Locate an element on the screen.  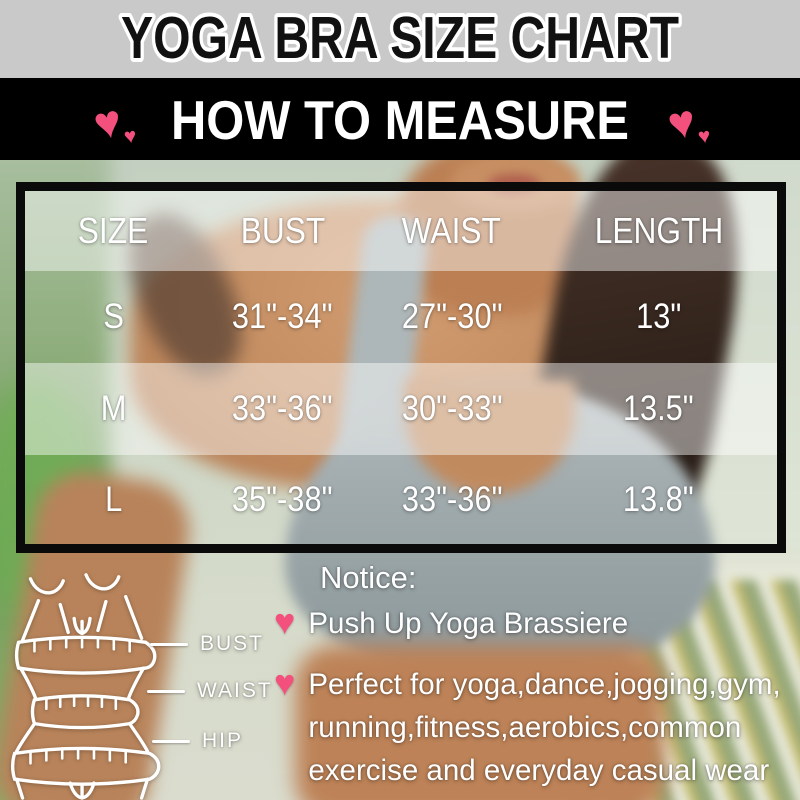
waist-cell: 27"-30" is located at coordinates (452, 316).